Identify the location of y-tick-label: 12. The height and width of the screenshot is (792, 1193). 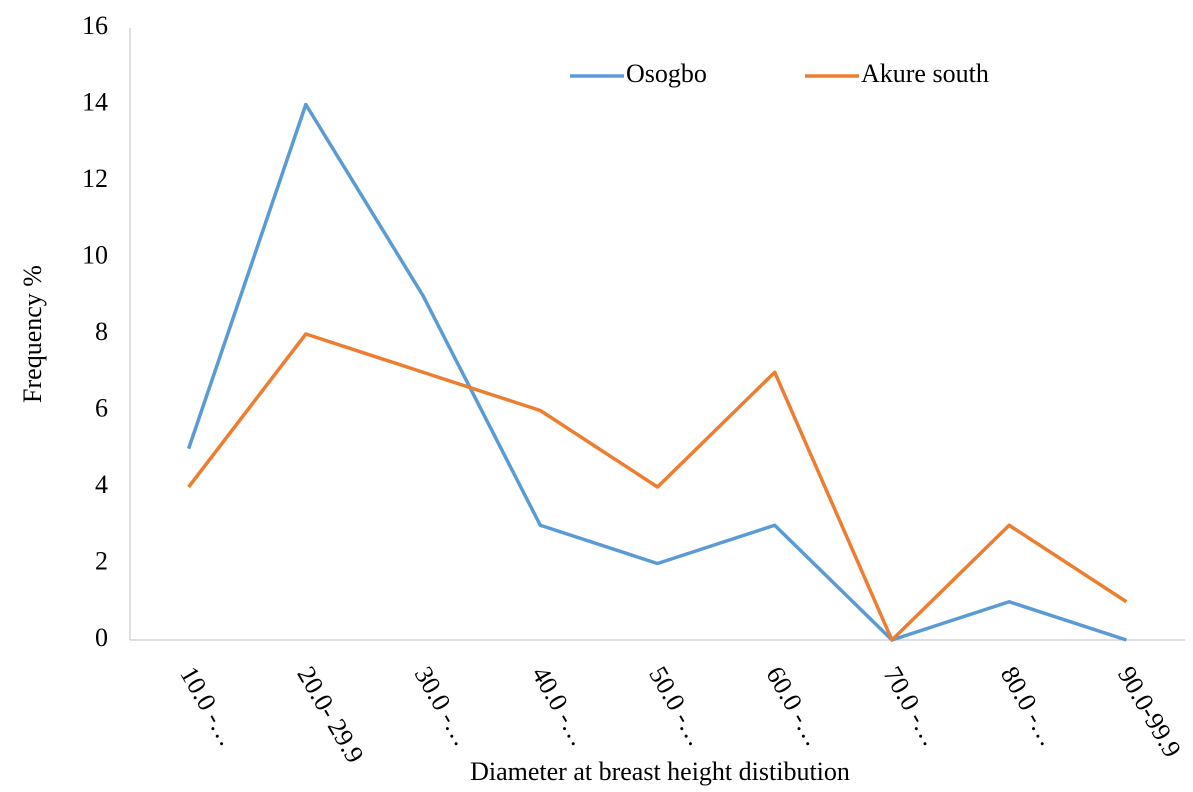
(95, 178).